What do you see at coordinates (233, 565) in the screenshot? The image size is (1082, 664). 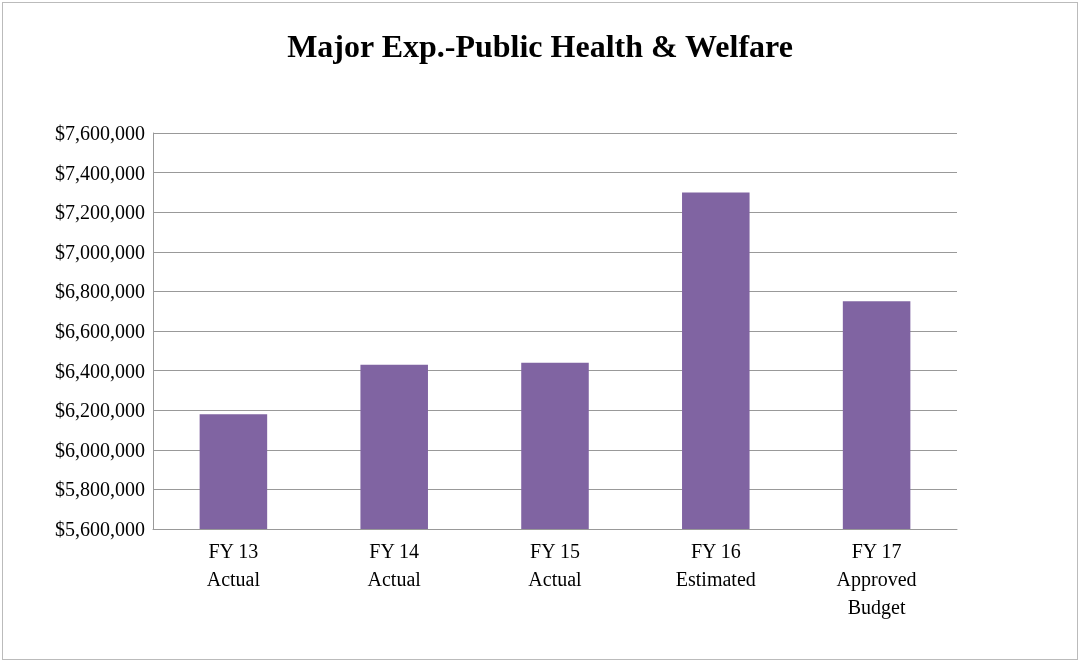 I see `x-tick-label: FY 13 Actual` at bounding box center [233, 565].